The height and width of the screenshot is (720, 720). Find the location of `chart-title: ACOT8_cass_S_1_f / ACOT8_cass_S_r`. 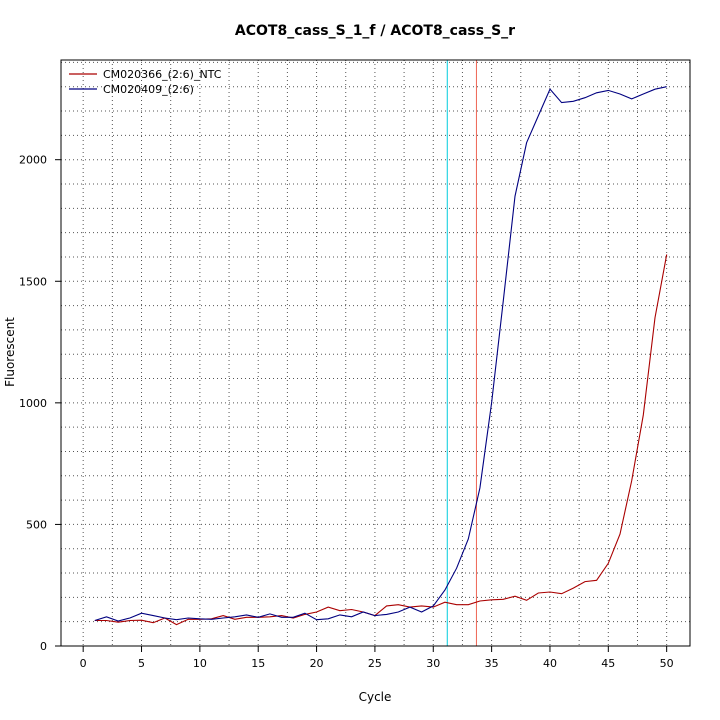

chart-title: ACOT8_cass_S_1_f / ACOT8_cass_S_r is located at coordinates (375, 31).